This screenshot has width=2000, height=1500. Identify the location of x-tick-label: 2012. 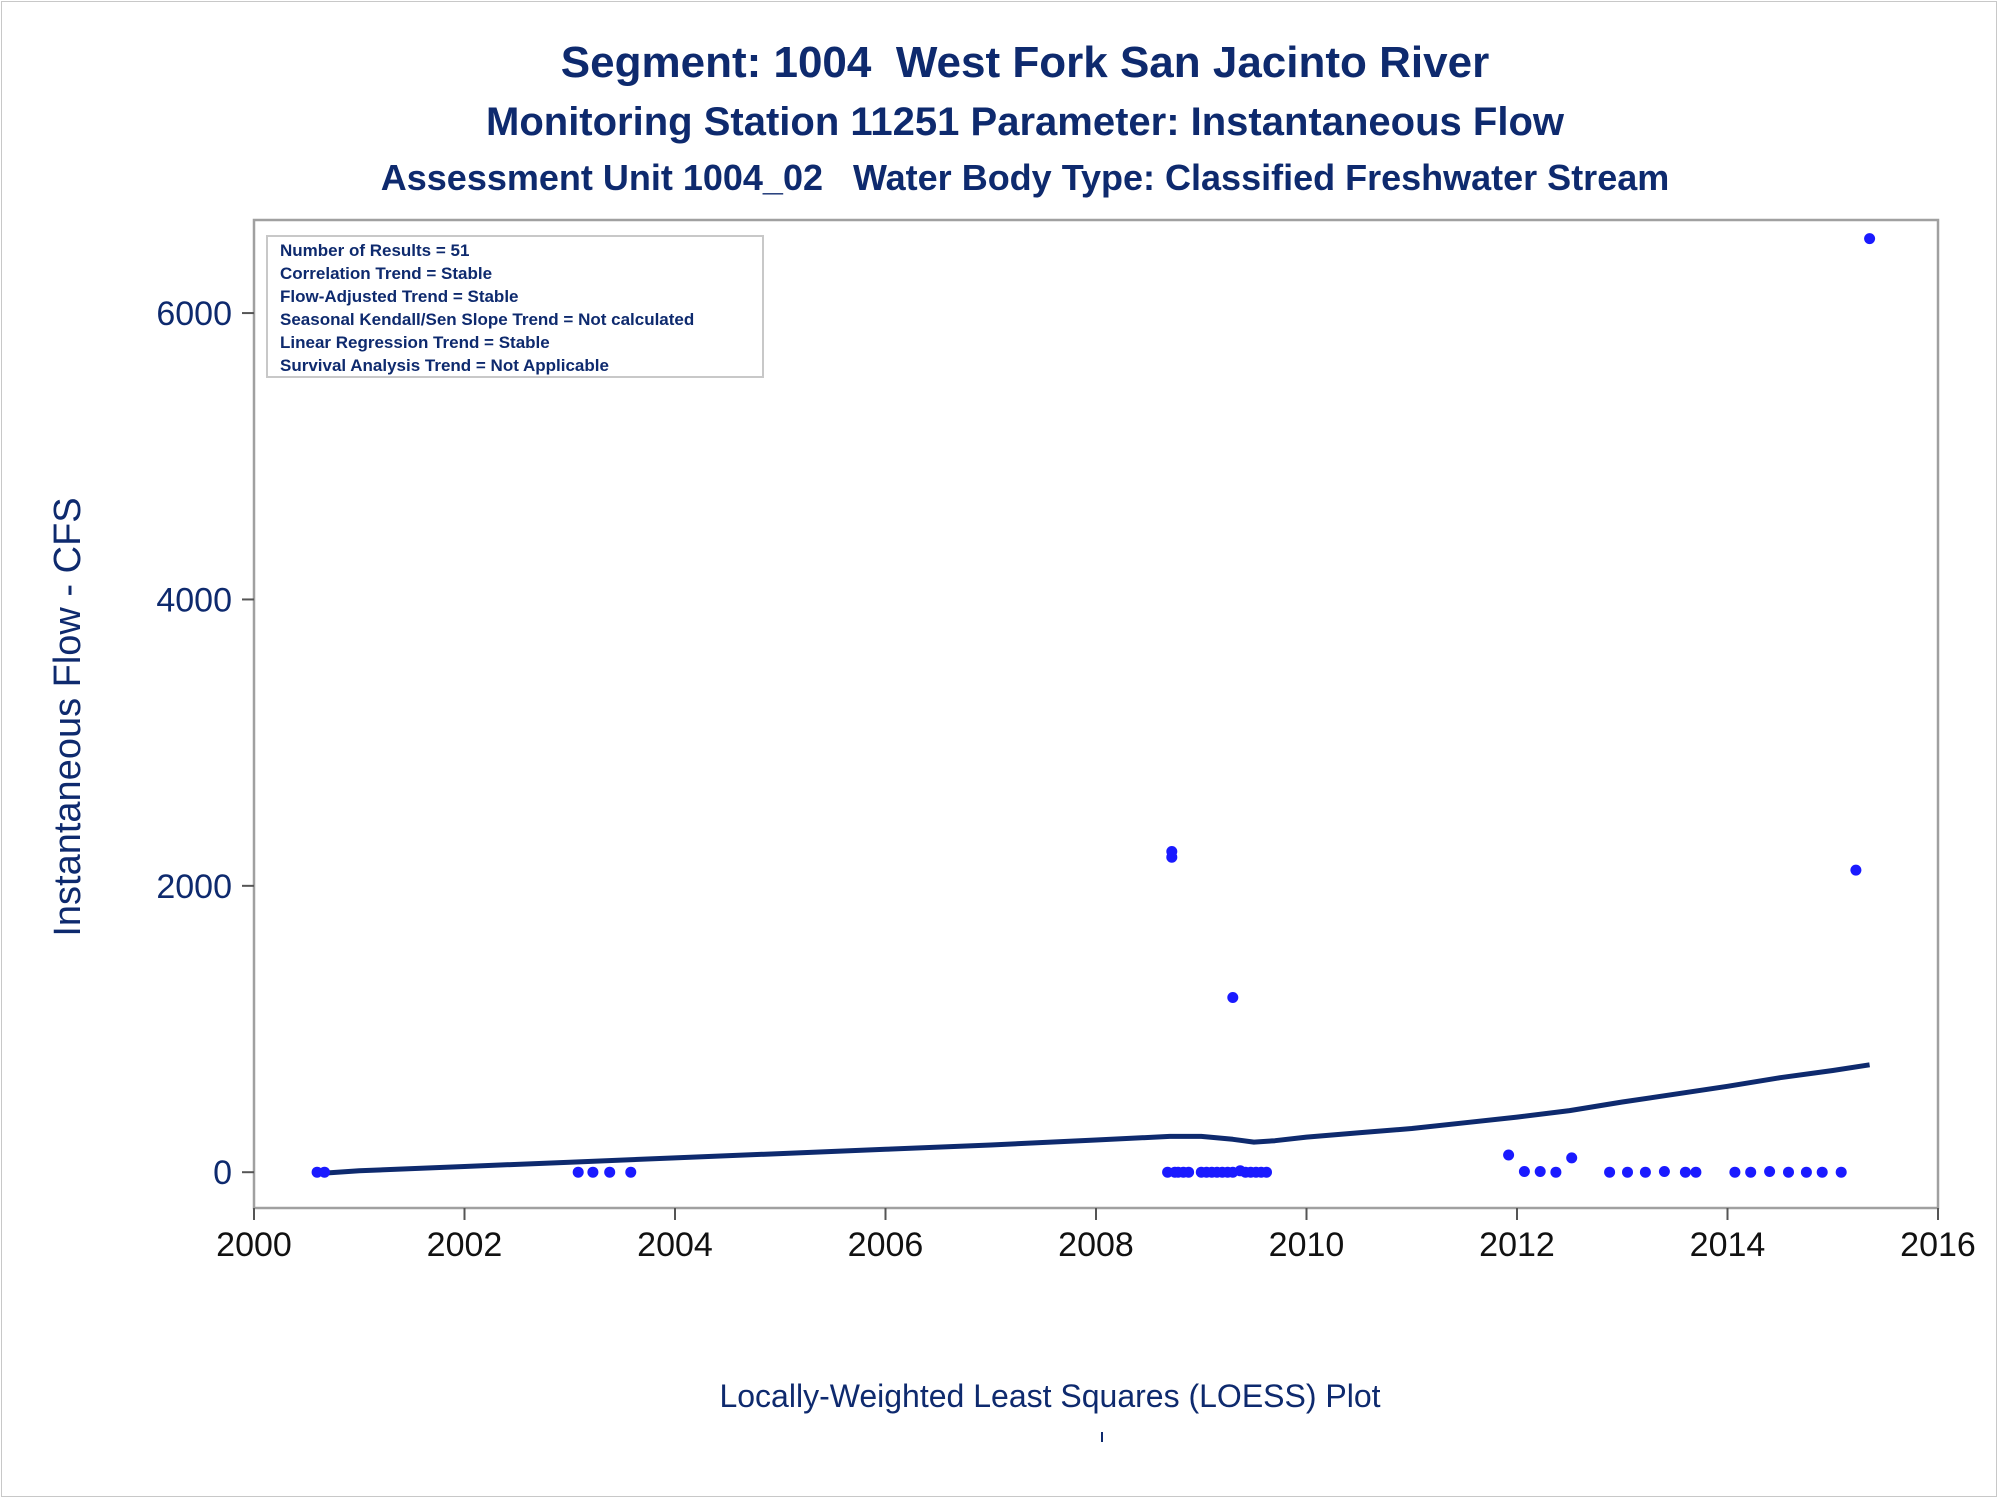
(1517, 1245).